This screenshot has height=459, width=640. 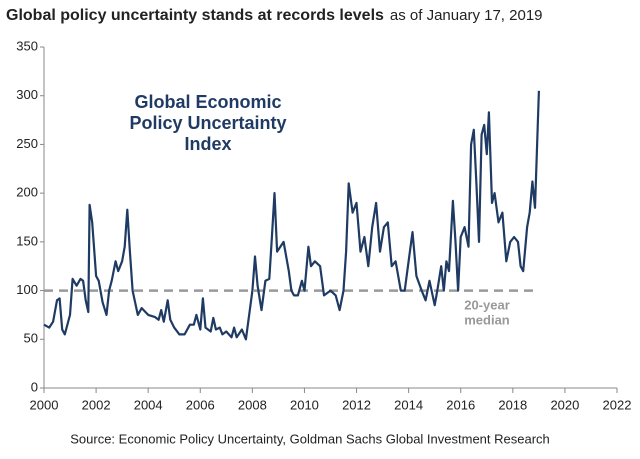 I want to click on x-tick-label: 2010, so click(x=304, y=404).